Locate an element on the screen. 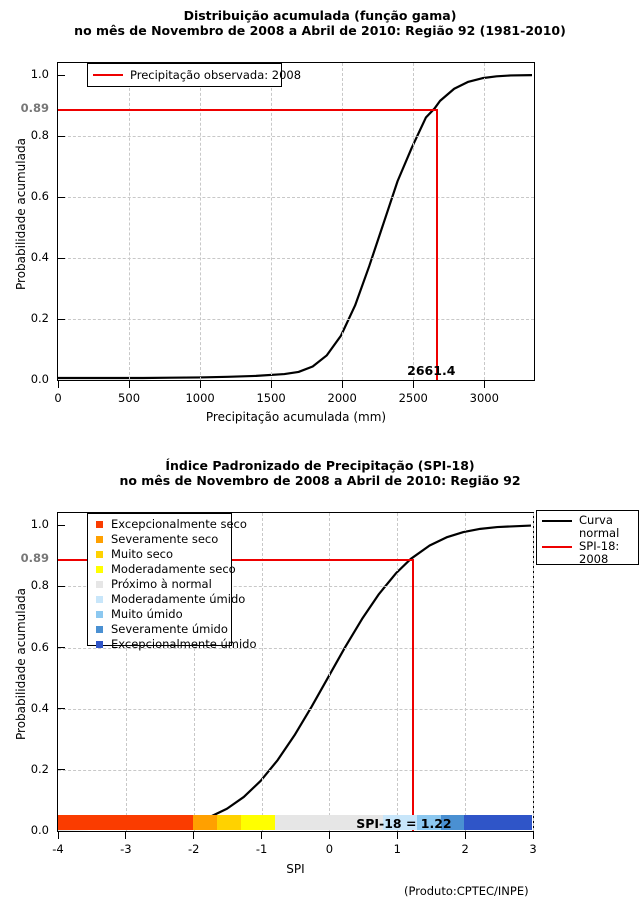 This screenshot has width=640, height=900. legend-category-label: Moderadamente úmido is located at coordinates (178, 599).